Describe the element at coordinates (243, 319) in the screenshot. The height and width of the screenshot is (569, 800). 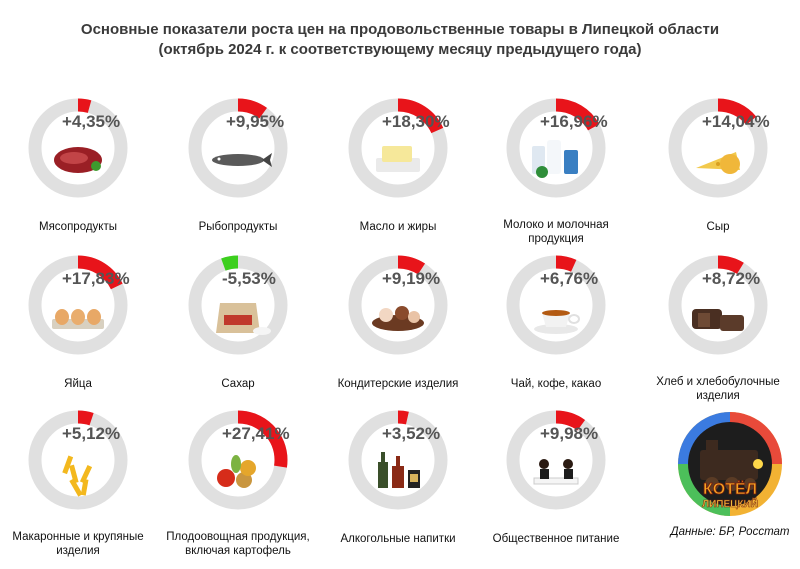
I see `sugar-sack-icon` at that location.